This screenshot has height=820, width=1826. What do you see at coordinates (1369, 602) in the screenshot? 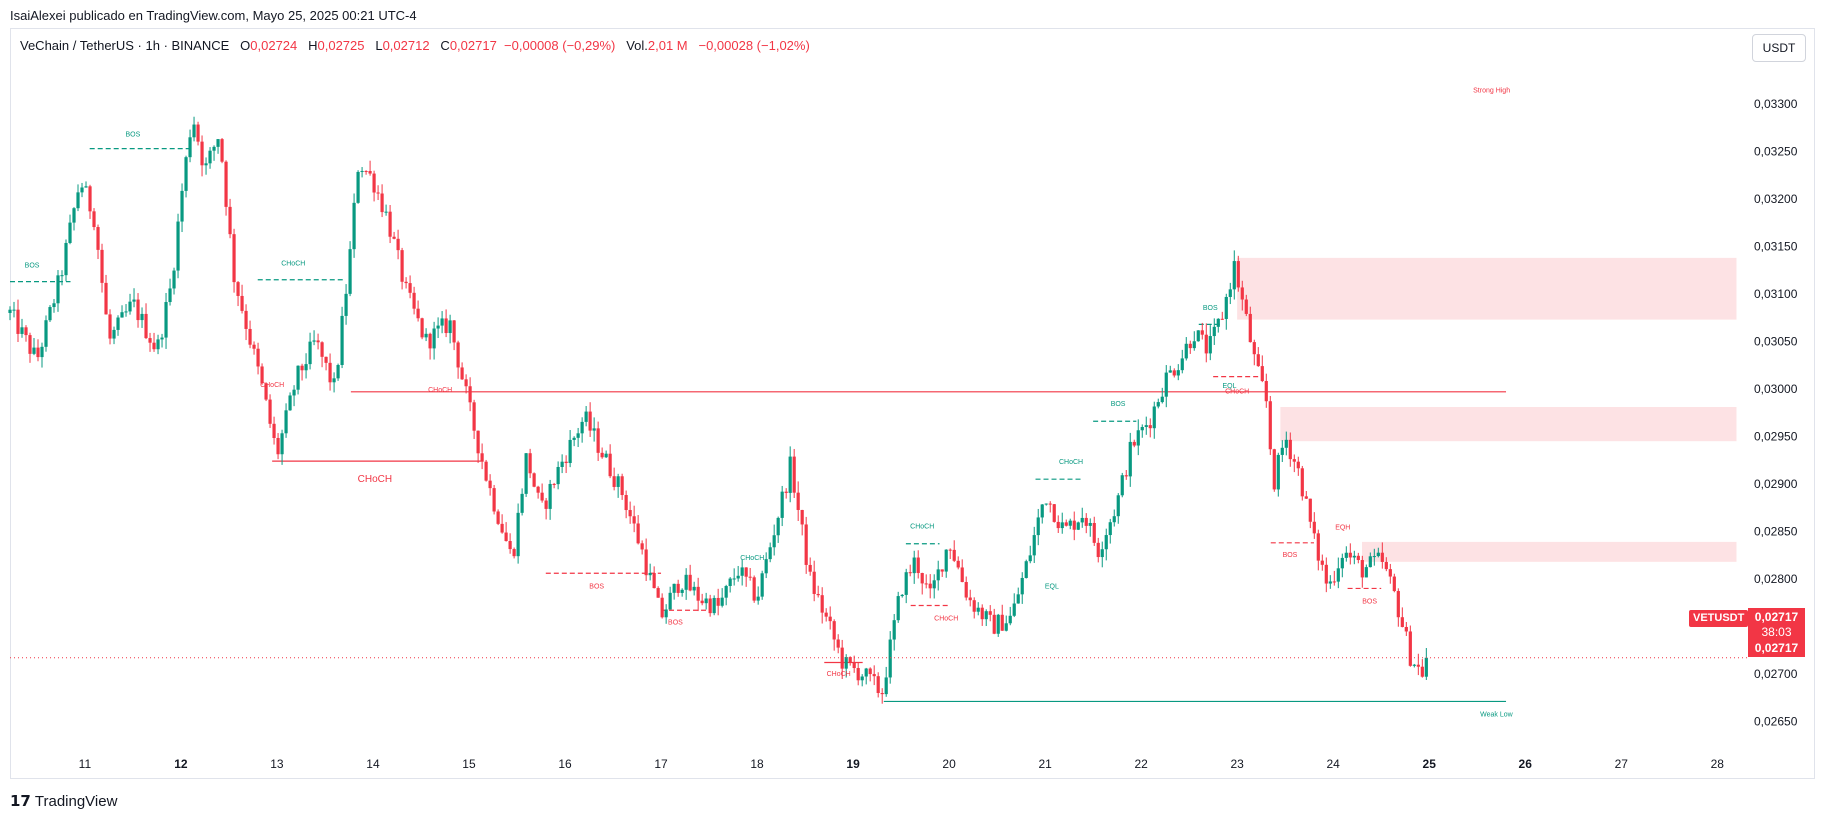
I see `structure-label-22: BOS` at bounding box center [1369, 602].